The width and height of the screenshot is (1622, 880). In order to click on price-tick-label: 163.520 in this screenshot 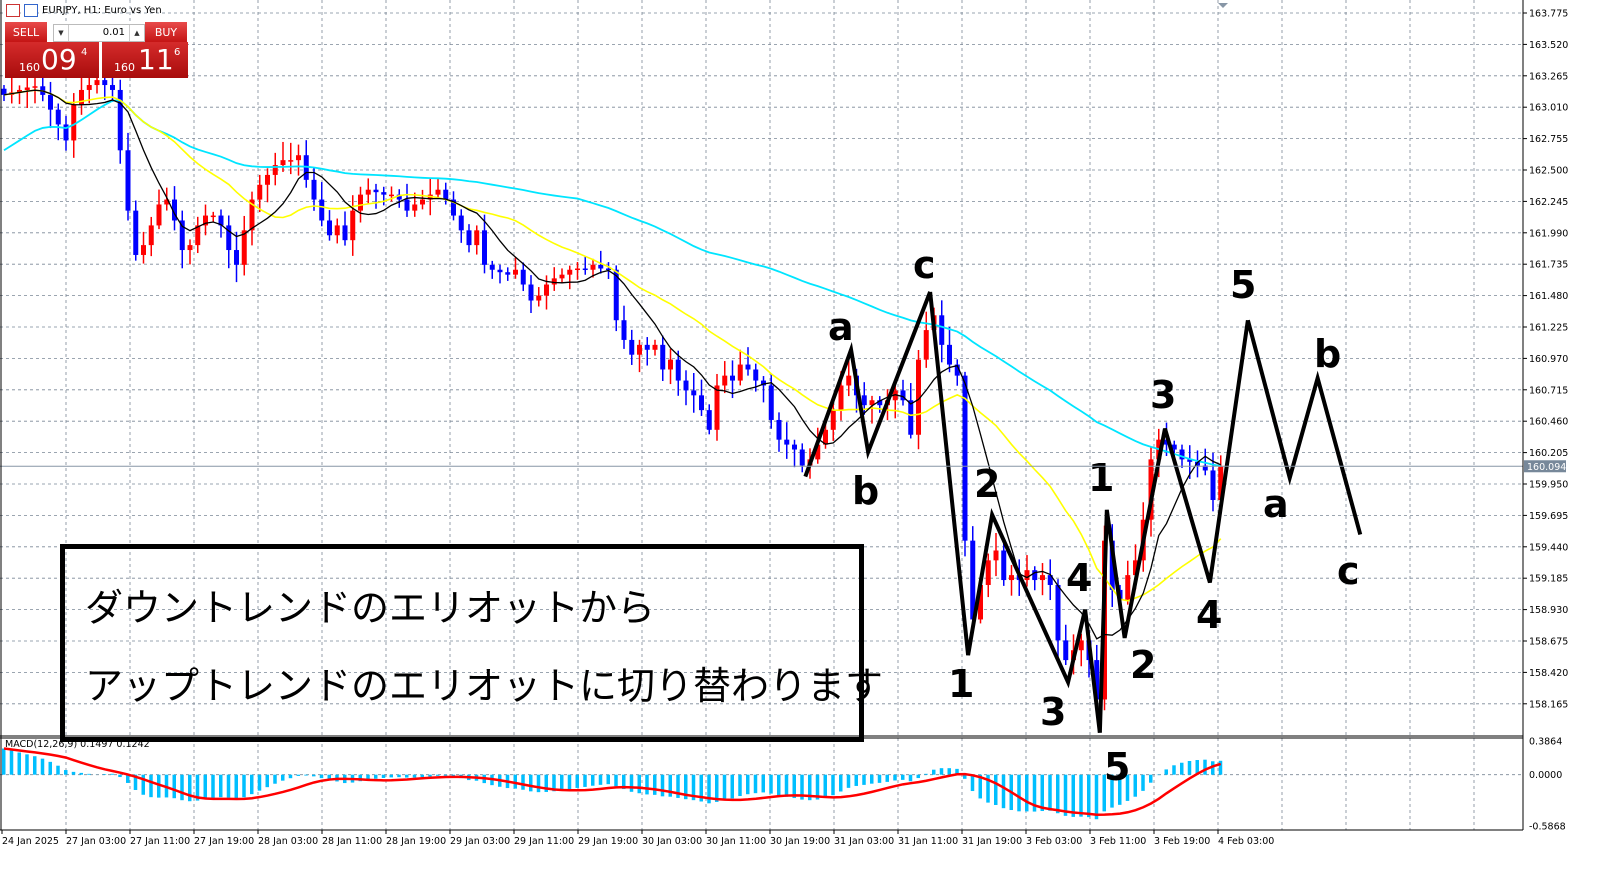, I will do `click(1548, 45)`.